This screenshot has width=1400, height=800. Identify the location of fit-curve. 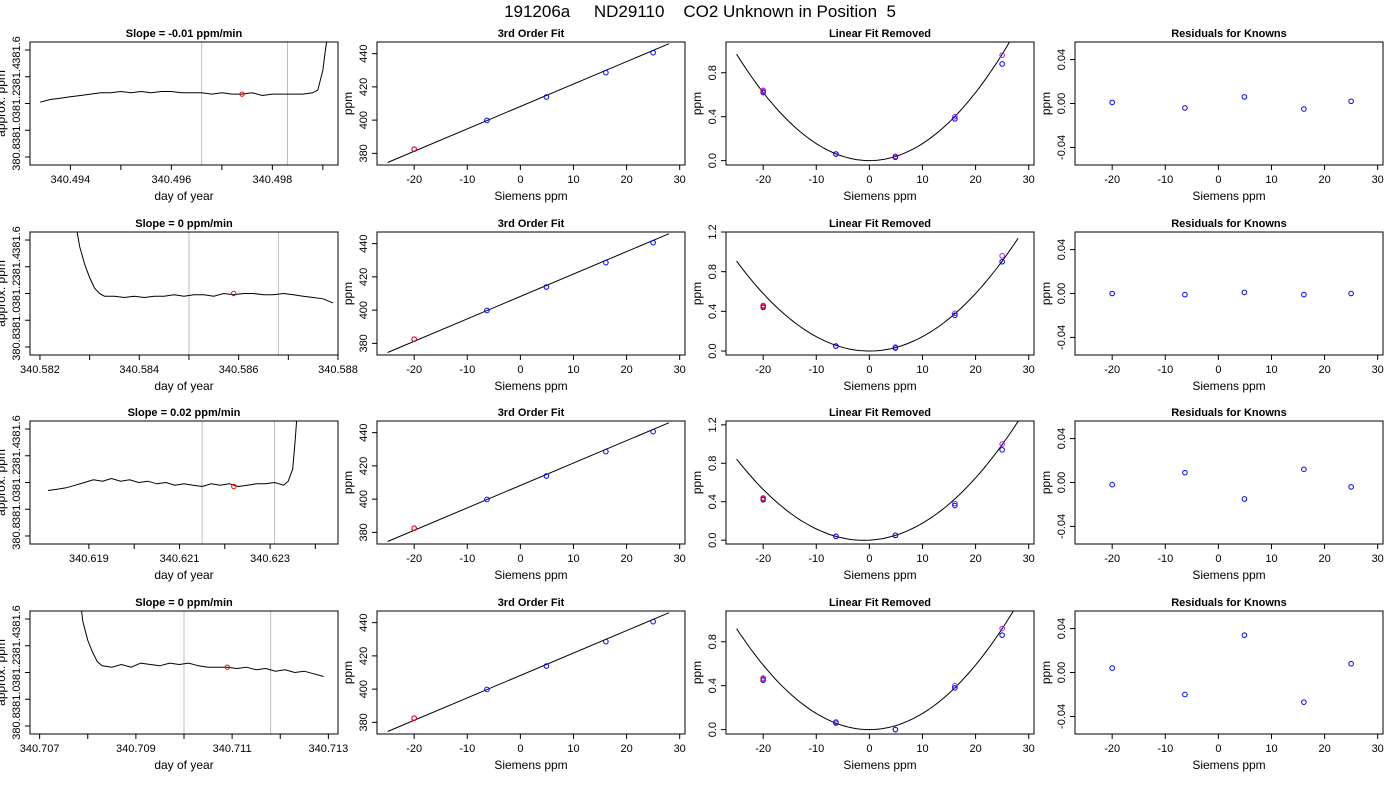
(877, 295).